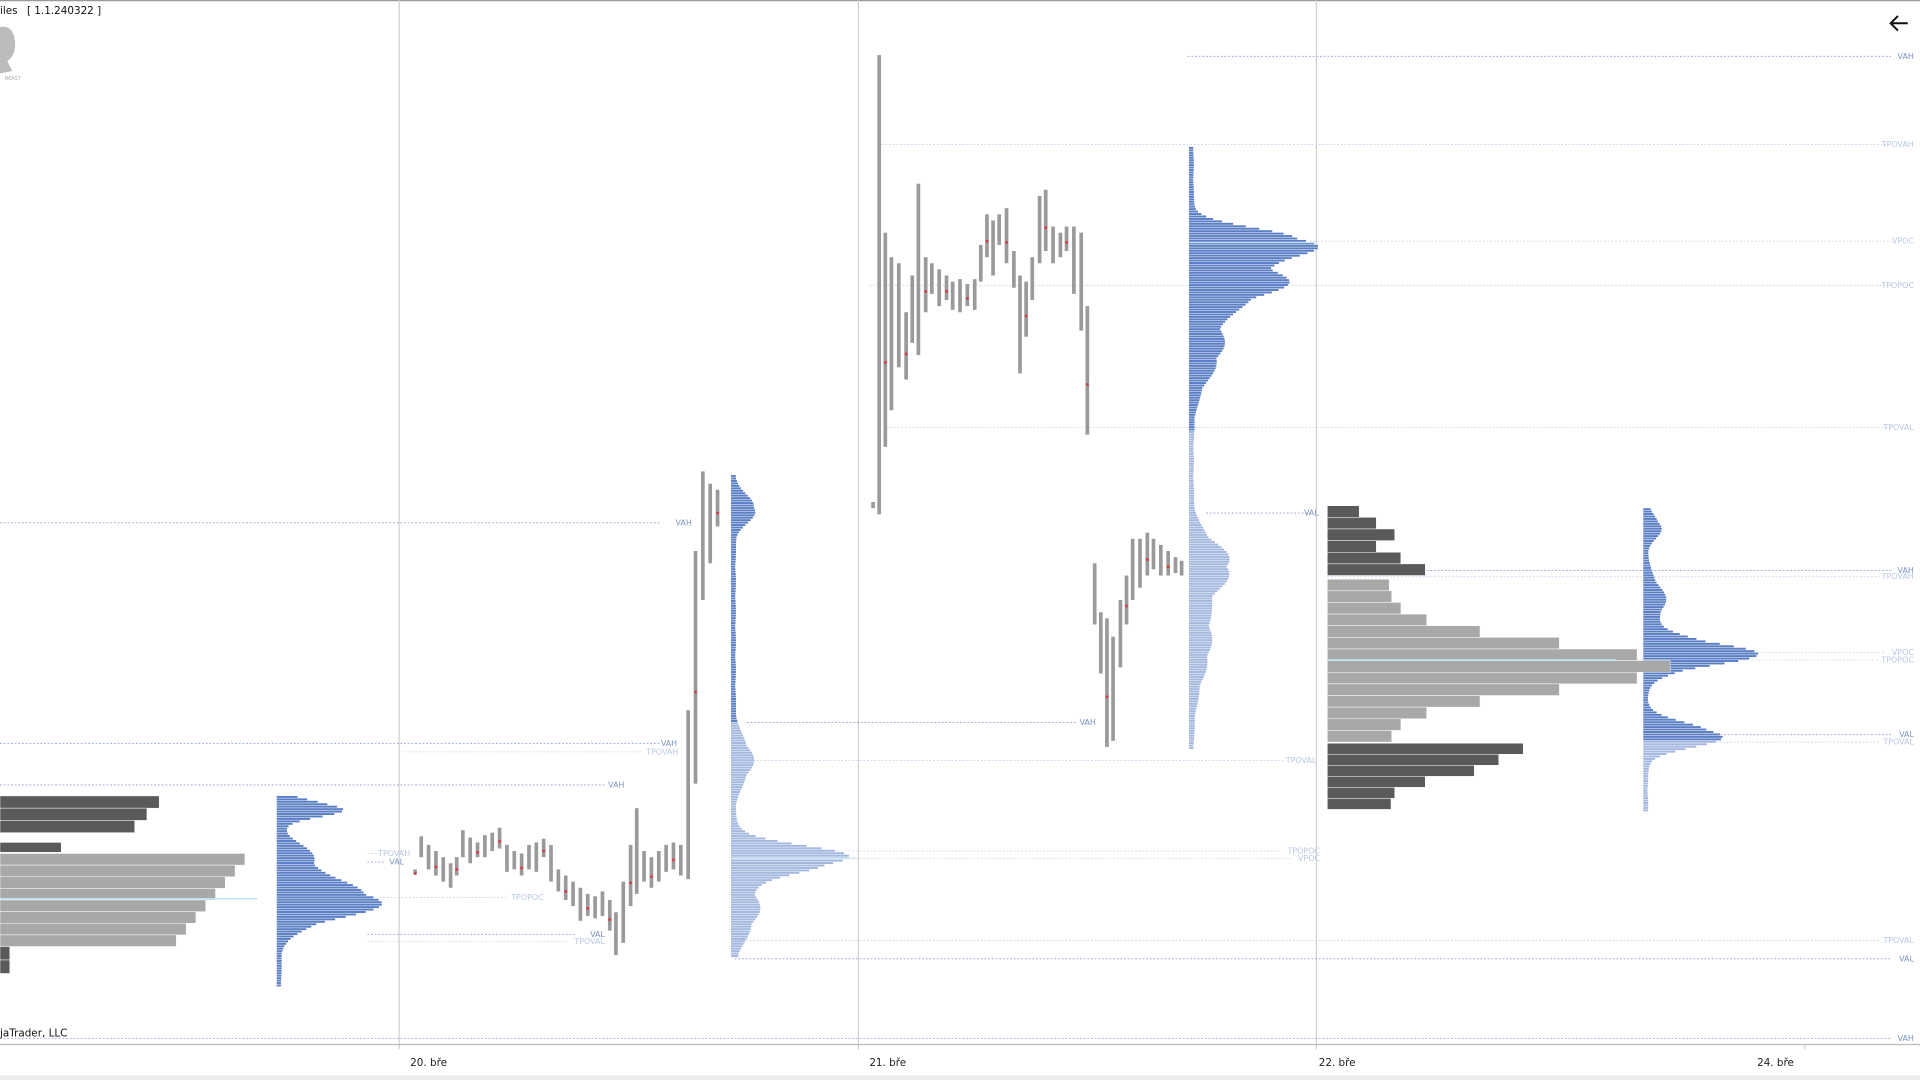 Image resolution: width=1920 pixels, height=1080 pixels. I want to click on back-button, so click(1898, 23).